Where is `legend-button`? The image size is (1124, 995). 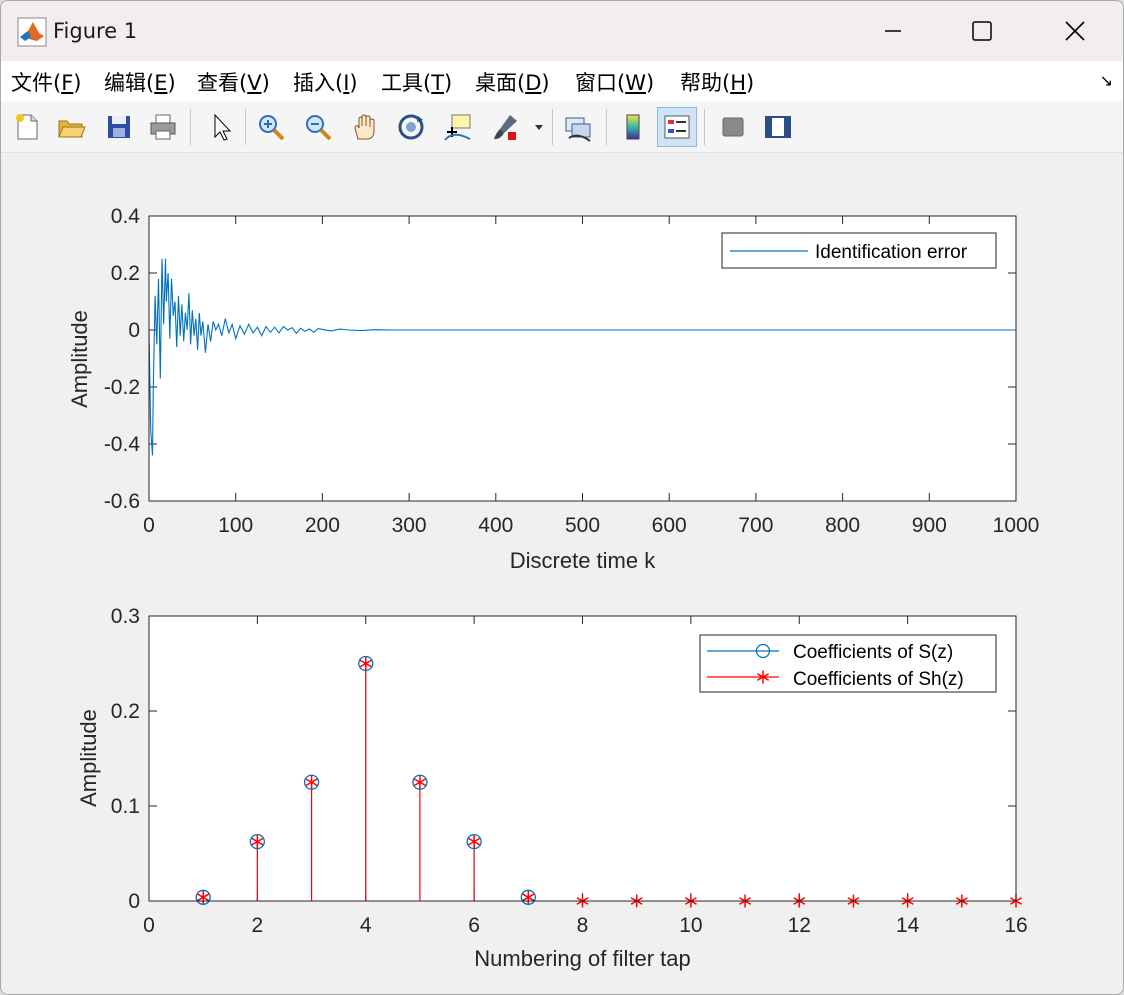
legend-button is located at coordinates (677, 127).